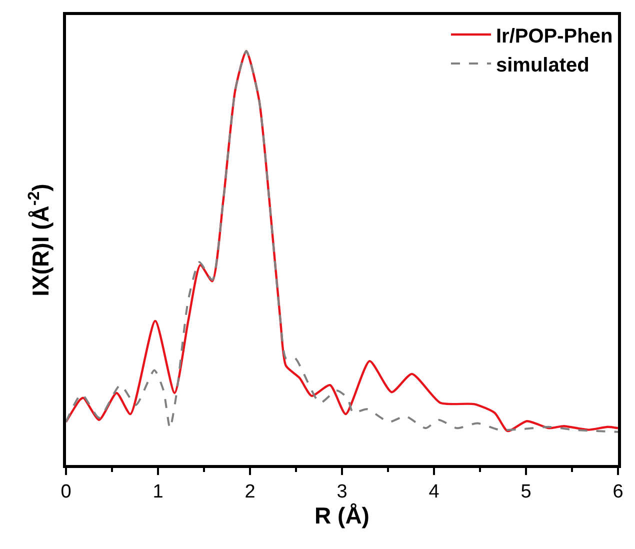 This screenshot has height=549, width=635. Describe the element at coordinates (554, 36) in the screenshot. I see `legend-label: Ir/POP-Phen` at that location.